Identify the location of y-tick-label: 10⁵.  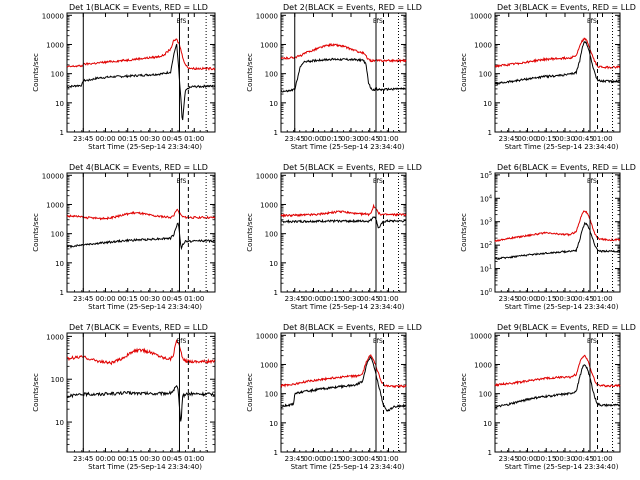
(486, 175).